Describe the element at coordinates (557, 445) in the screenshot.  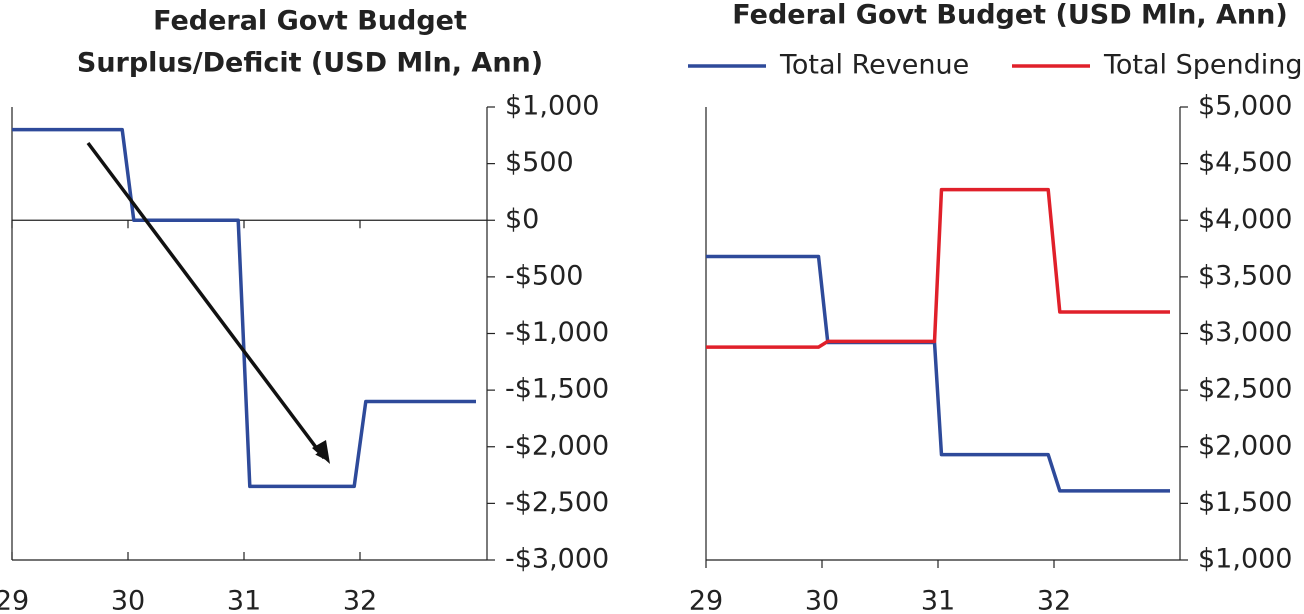
I see `y-tick-label: -$2,000` at that location.